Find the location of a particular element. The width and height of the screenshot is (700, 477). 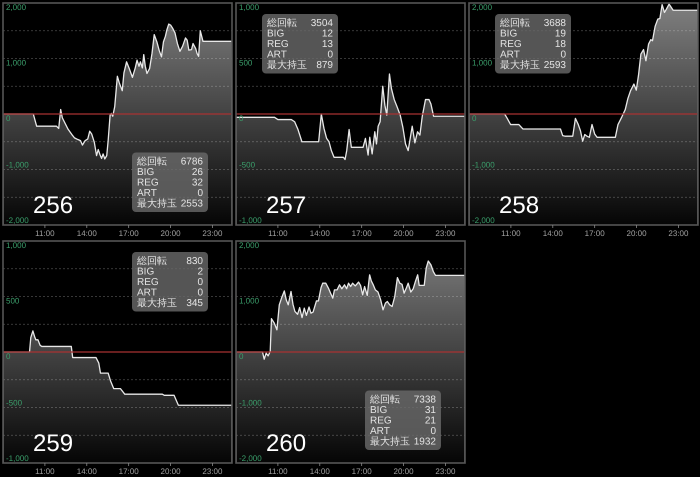

text: 259 is located at coordinates (53, 443).